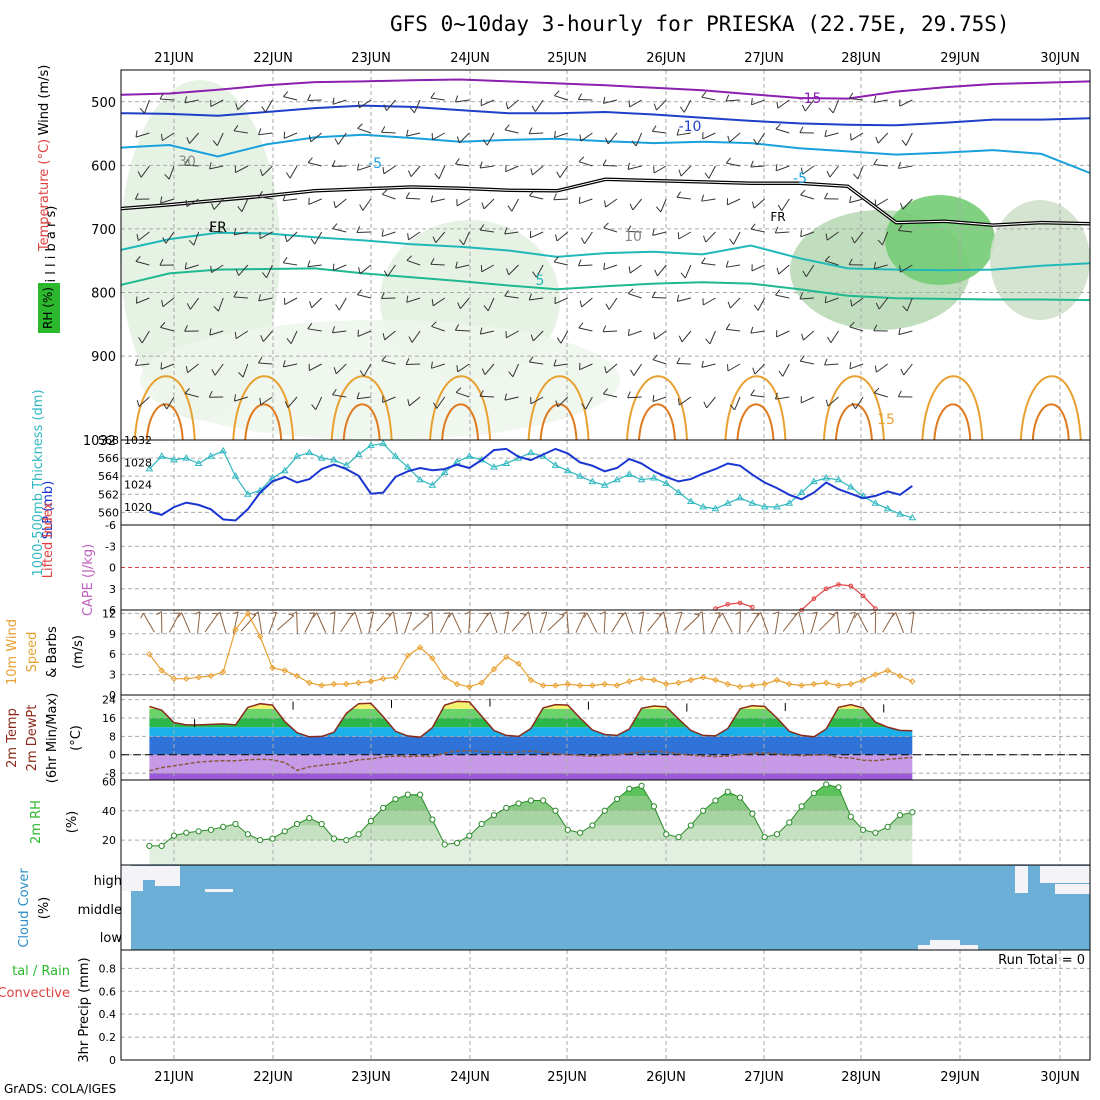 The image size is (1100, 1100). What do you see at coordinates (605, 251) in the screenshot?
I see `temperature-contour` at bounding box center [605, 251].